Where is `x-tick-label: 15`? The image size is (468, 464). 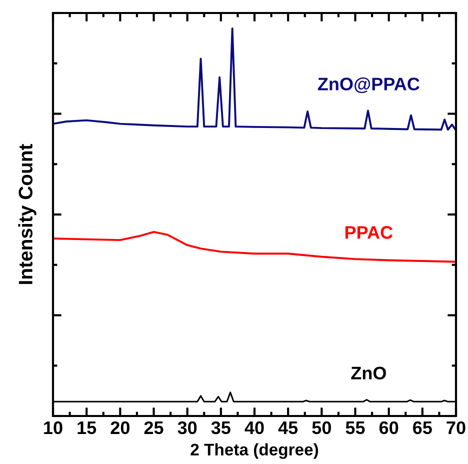 x-tick-label: 15 is located at coordinates (87, 428).